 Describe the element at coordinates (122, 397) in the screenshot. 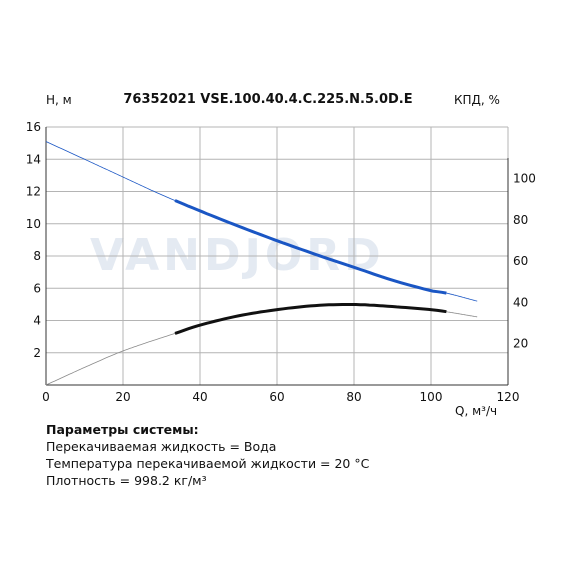

I see `x-tick-label: 20` at that location.